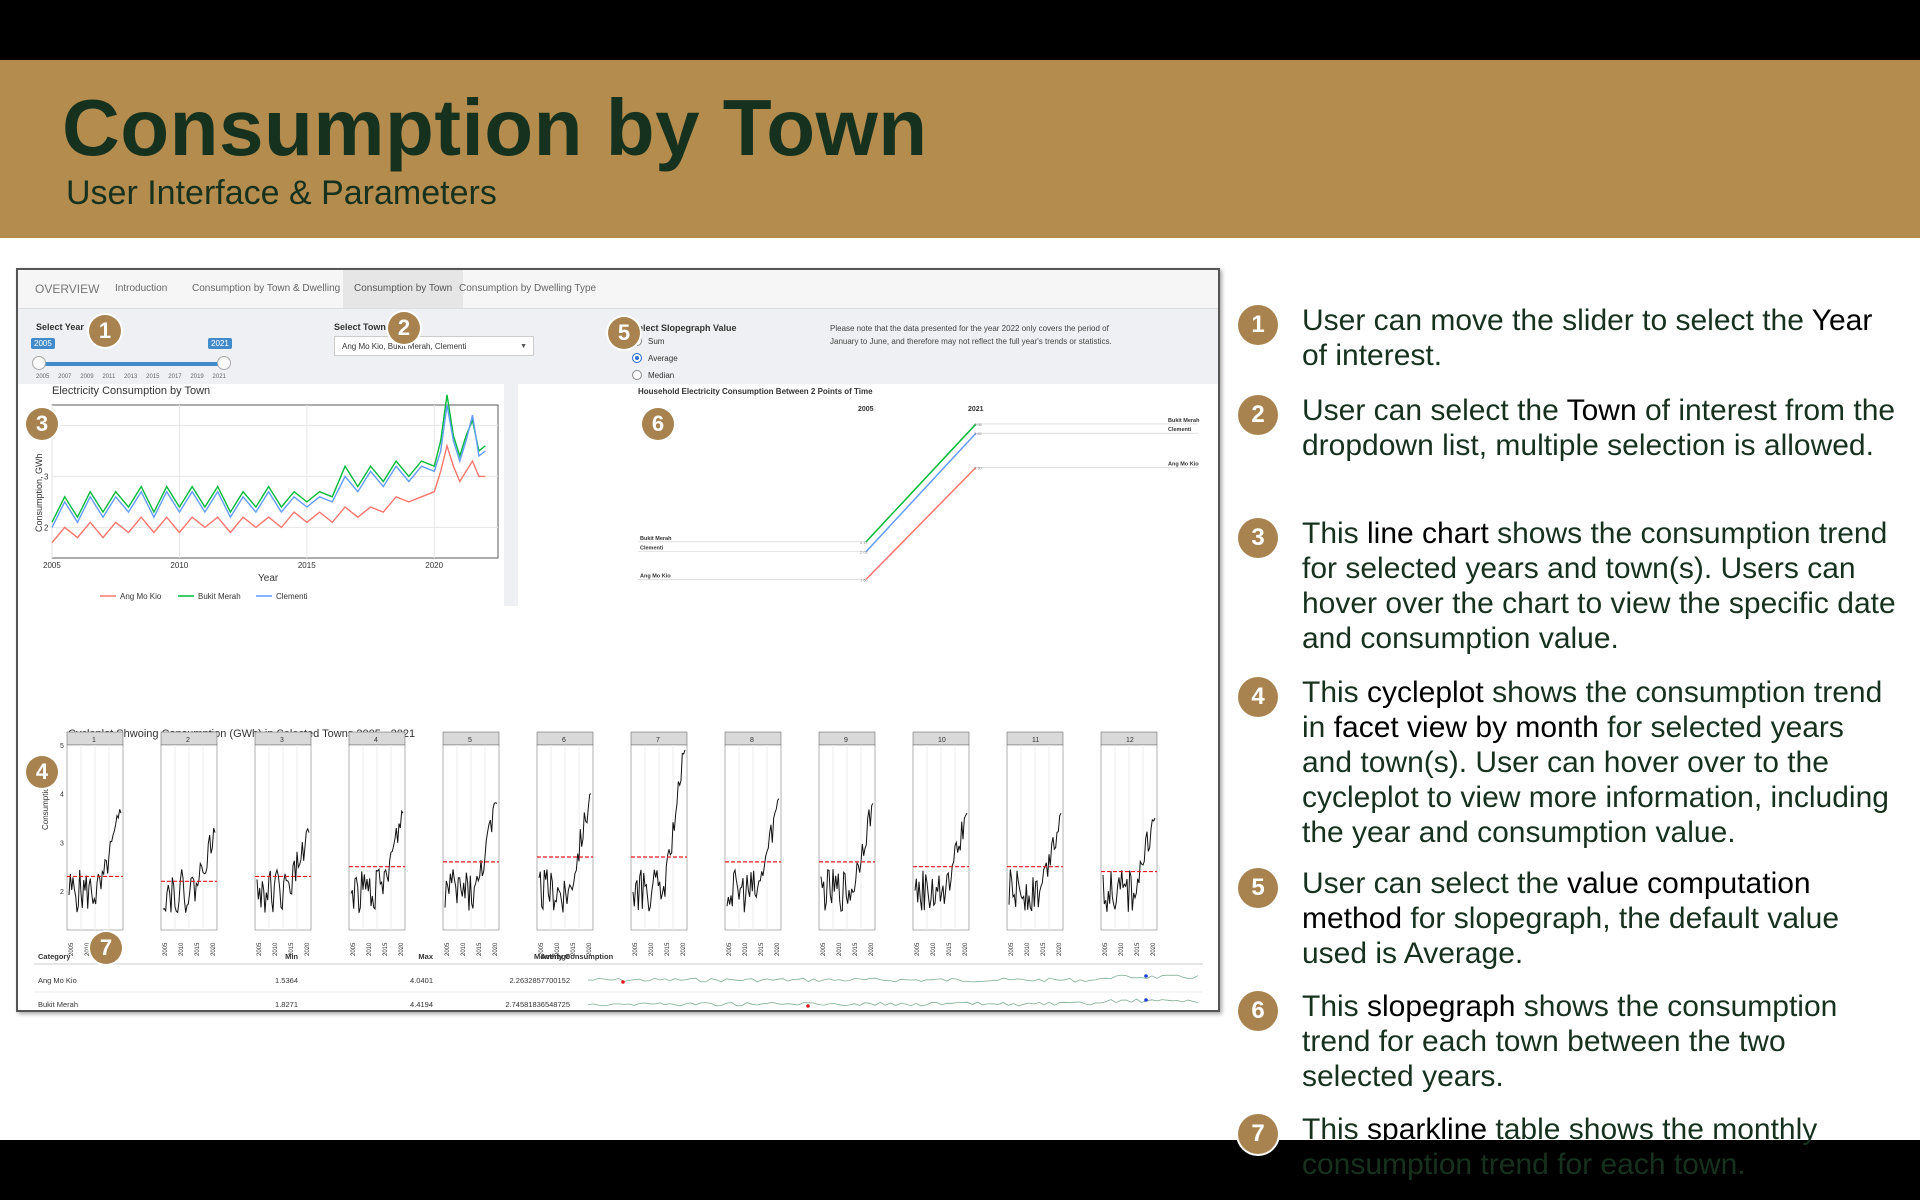 The height and width of the screenshot is (1200, 1920). I want to click on town-select: Ang Mo Kio, Bukit Merah, Clementi ▼, so click(434, 346).